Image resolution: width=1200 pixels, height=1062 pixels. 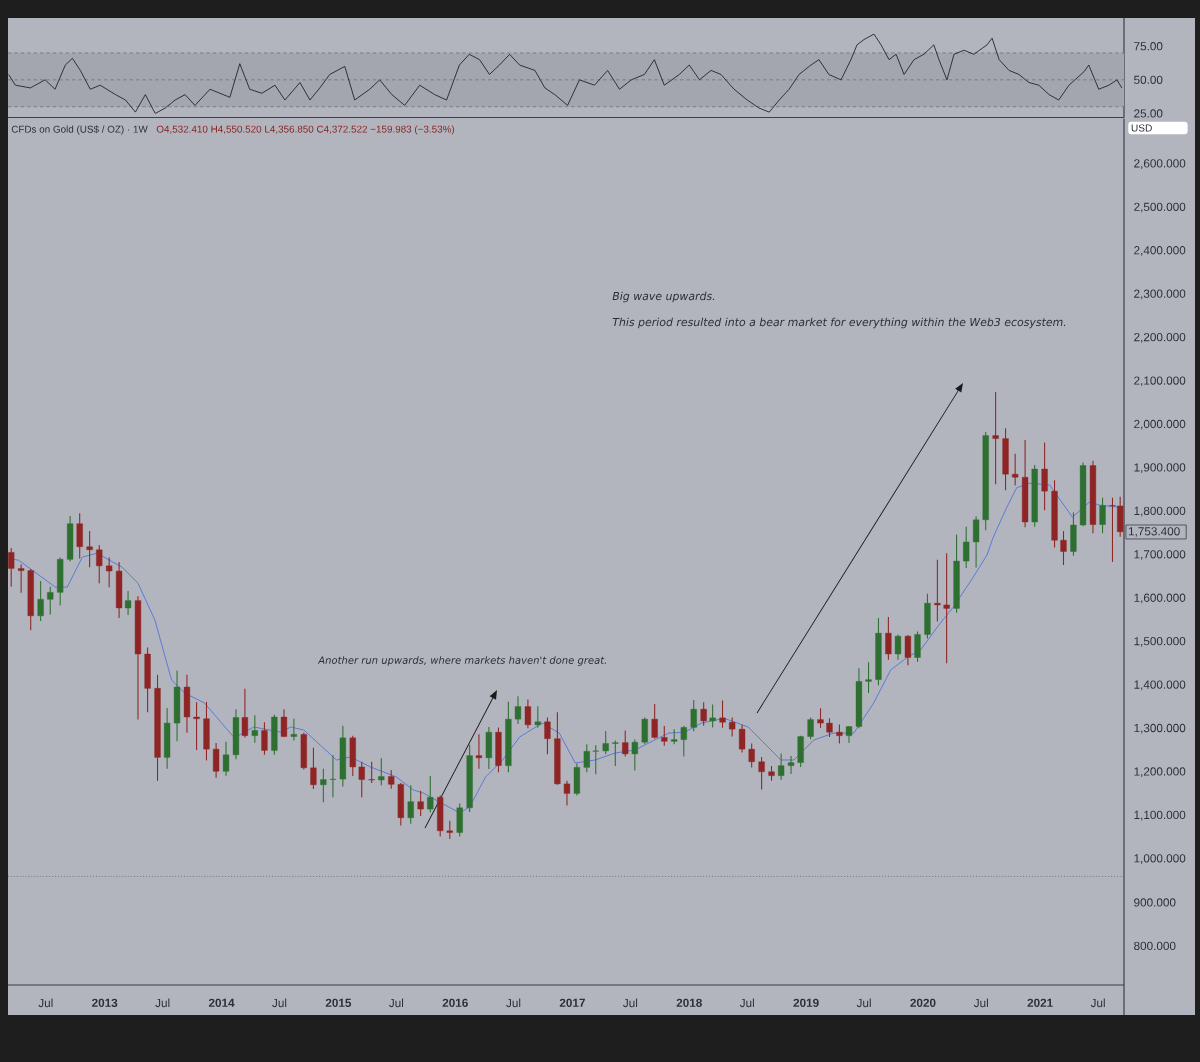 What do you see at coordinates (1160, 294) in the screenshot?
I see `y-tick-label: 2,300.000` at bounding box center [1160, 294].